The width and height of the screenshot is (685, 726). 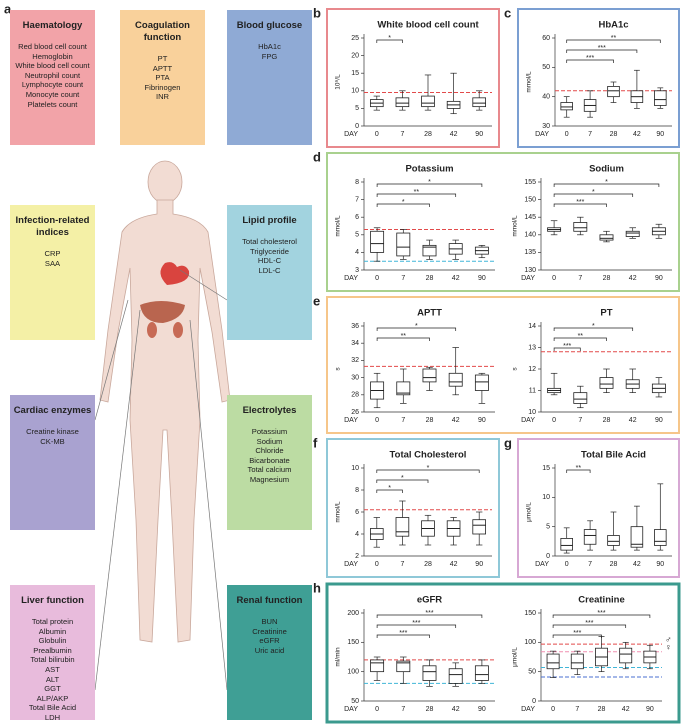 I want to click on category-item: CRP, so click(x=52, y=253).